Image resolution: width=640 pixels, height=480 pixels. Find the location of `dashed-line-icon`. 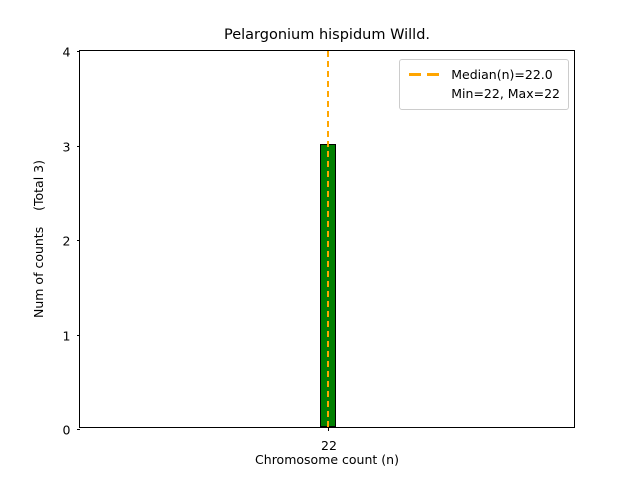

dashed-line-icon is located at coordinates (425, 75).